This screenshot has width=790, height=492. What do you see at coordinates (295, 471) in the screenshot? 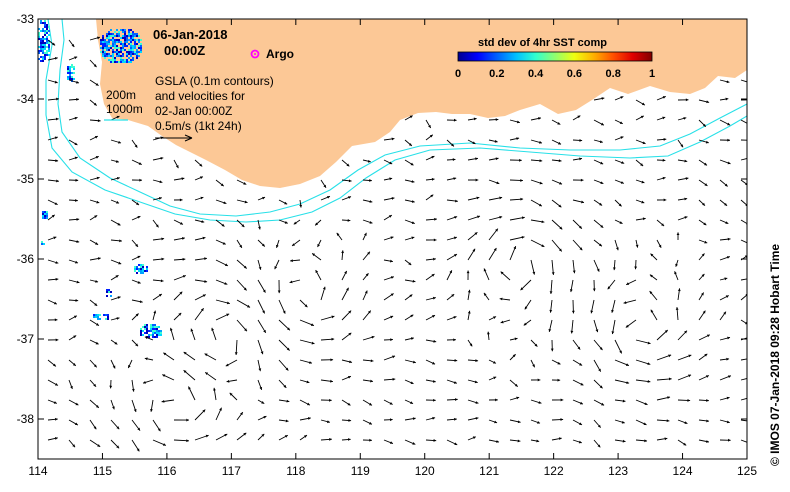
I see `x-tick-label: 118` at bounding box center [295, 471].